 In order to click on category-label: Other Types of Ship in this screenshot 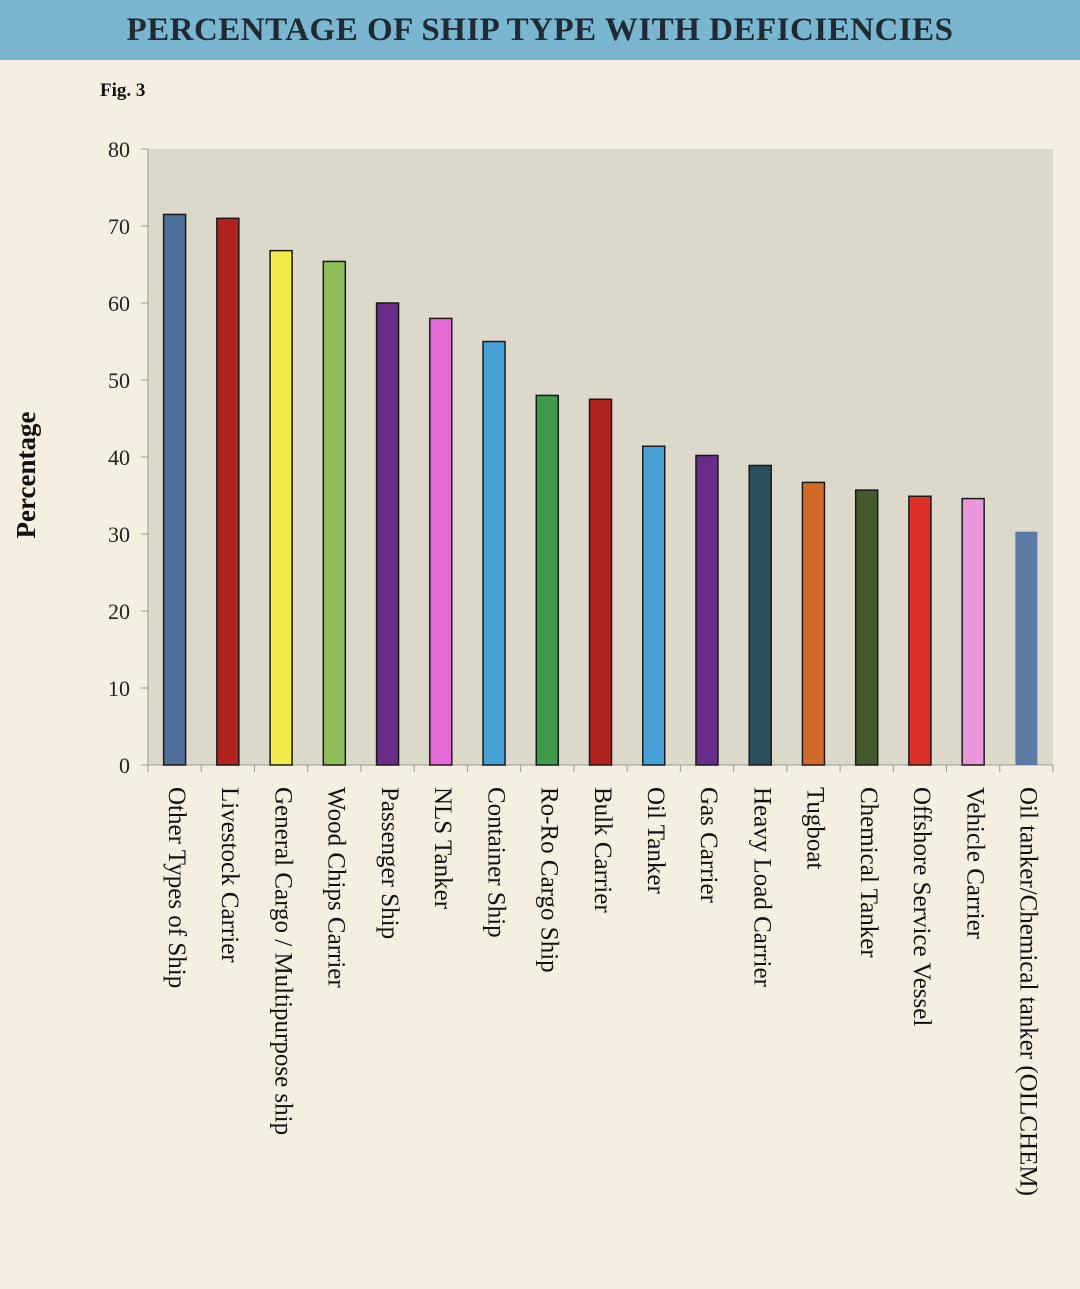, I will do `click(176, 887)`.